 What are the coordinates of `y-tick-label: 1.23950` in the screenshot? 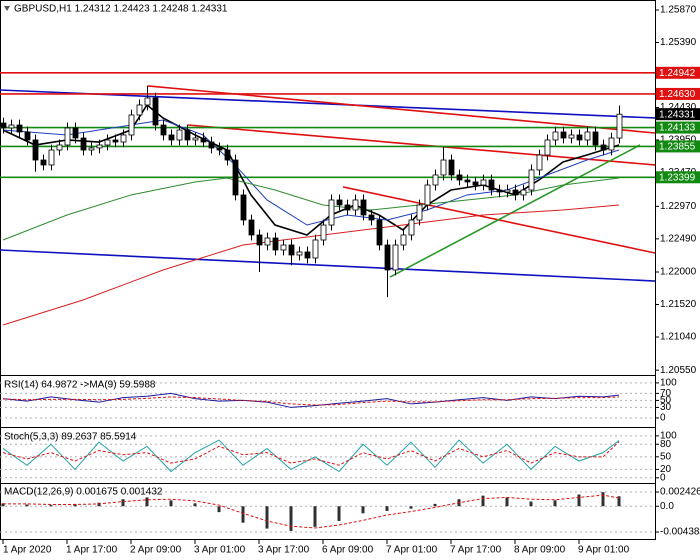 It's located at (678, 140).